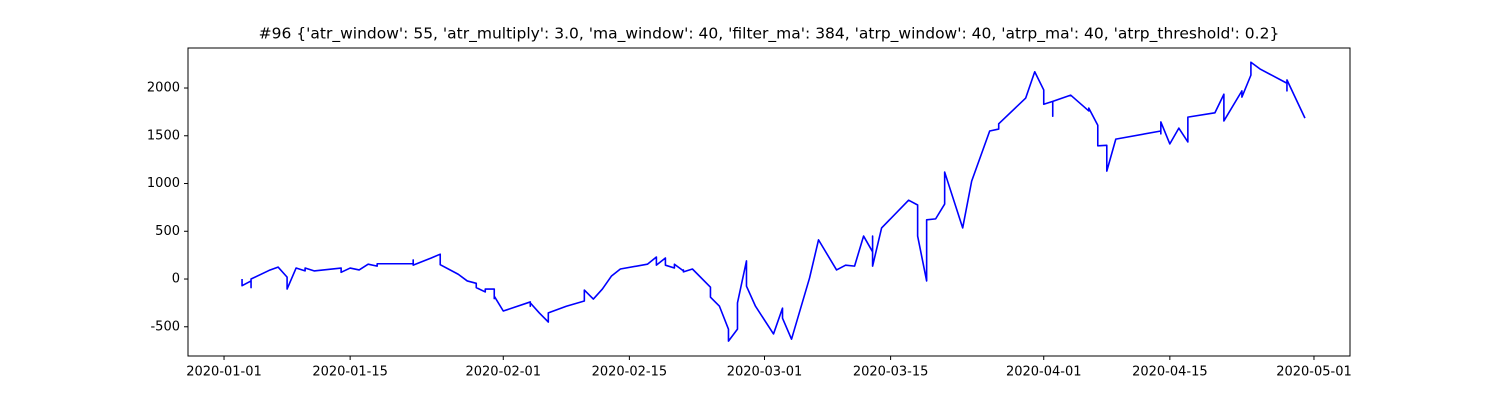 The width and height of the screenshot is (1500, 400). I want to click on y-tick-label: -500, so click(165, 326).